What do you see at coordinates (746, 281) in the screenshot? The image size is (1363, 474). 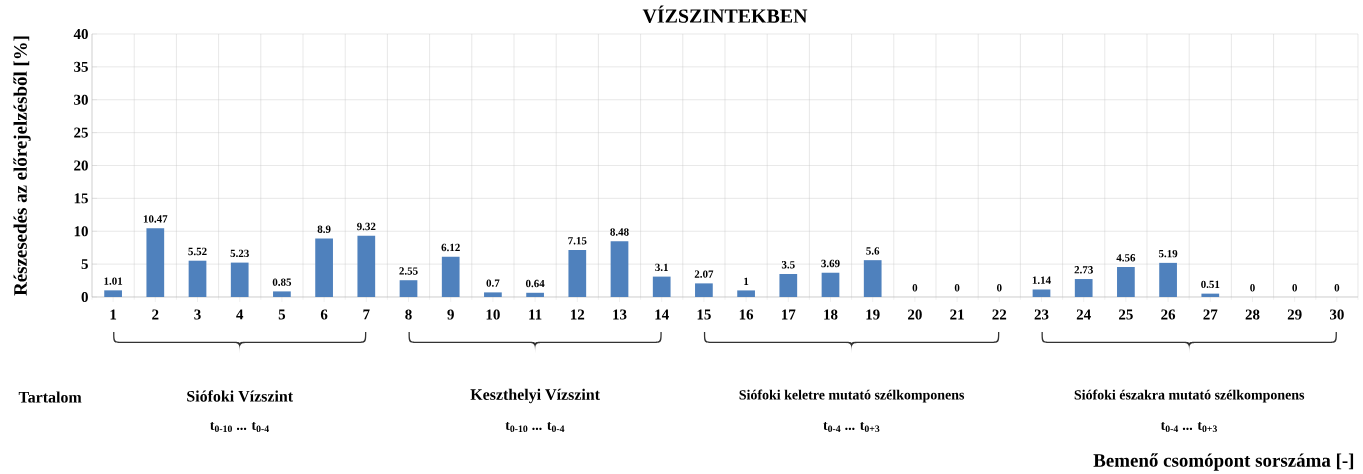 I see `data-label: 1` at bounding box center [746, 281].